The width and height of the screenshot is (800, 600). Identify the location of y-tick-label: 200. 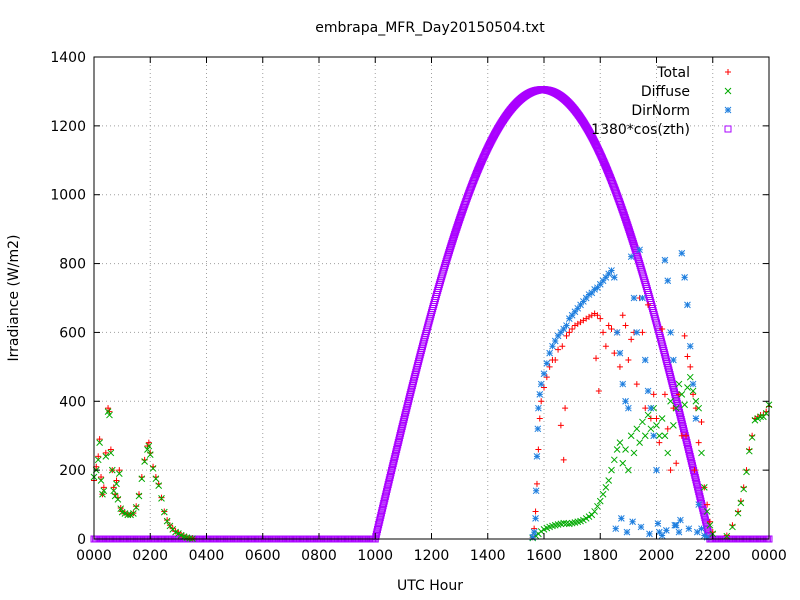
(72, 471).